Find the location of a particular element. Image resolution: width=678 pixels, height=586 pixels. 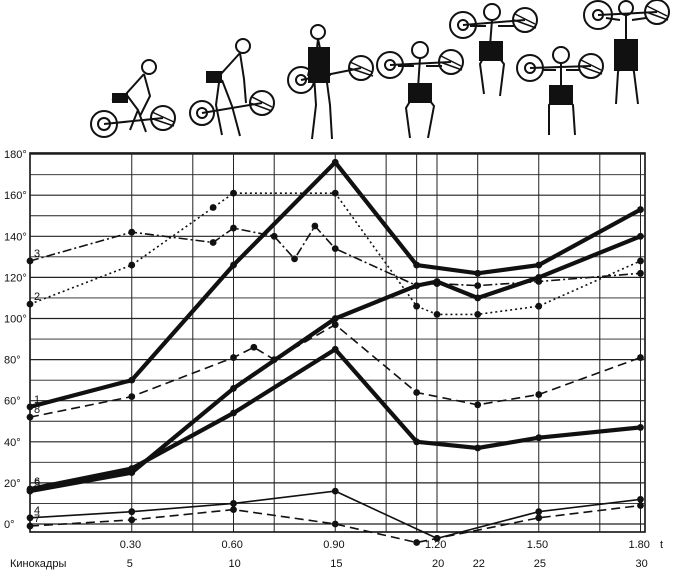

time-axis-unit: t is located at coordinates (661, 545).